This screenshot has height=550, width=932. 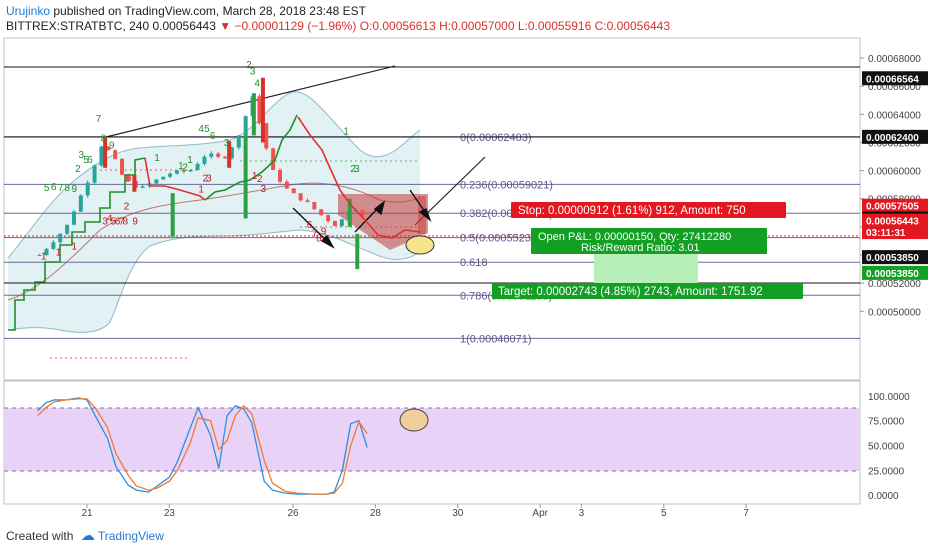 What do you see at coordinates (892, 207) in the screenshot?
I see `price-tag-label: 0.00057505` at bounding box center [892, 207].